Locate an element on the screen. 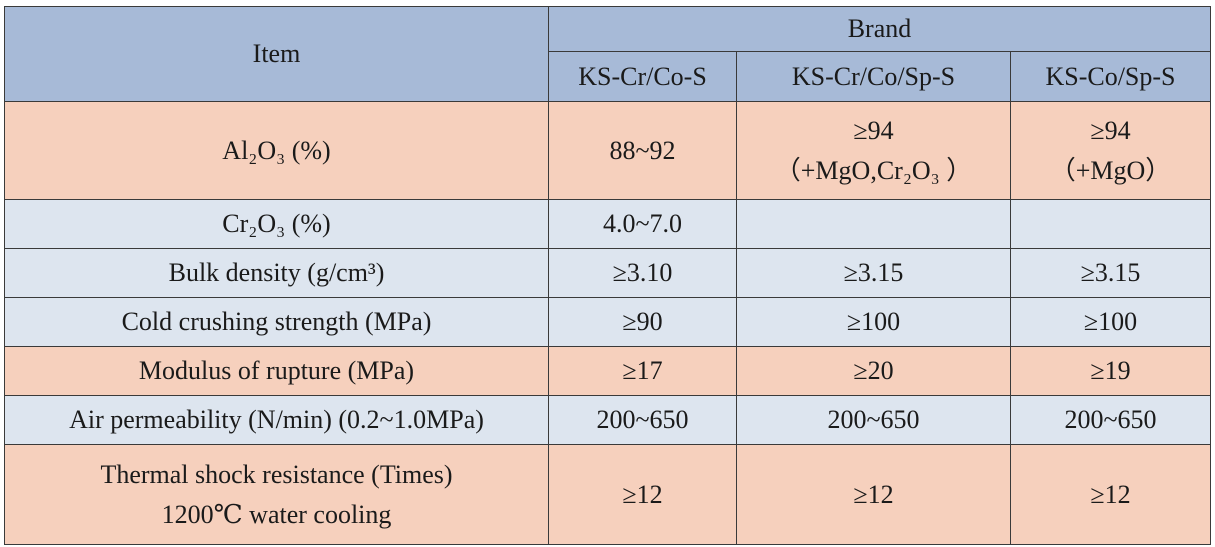 The image size is (1215, 547). row-item-label: Bulk density (g/cm³) is located at coordinates (276, 273).